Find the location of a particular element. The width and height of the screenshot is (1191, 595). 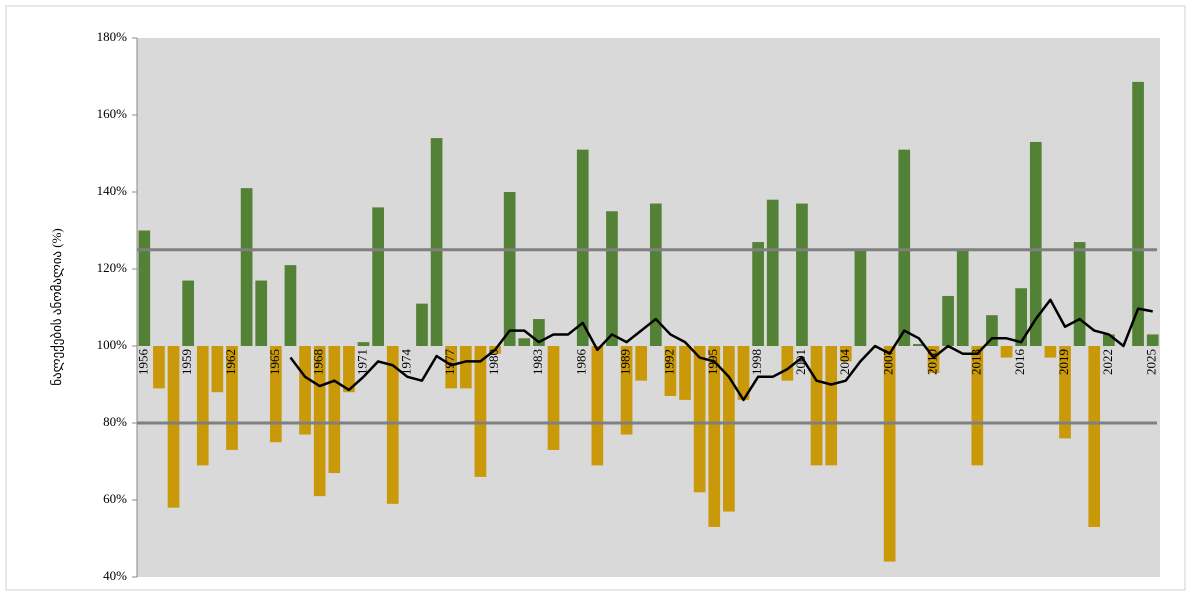

x-tick-label: 2025 is located at coordinates (1151, 362).